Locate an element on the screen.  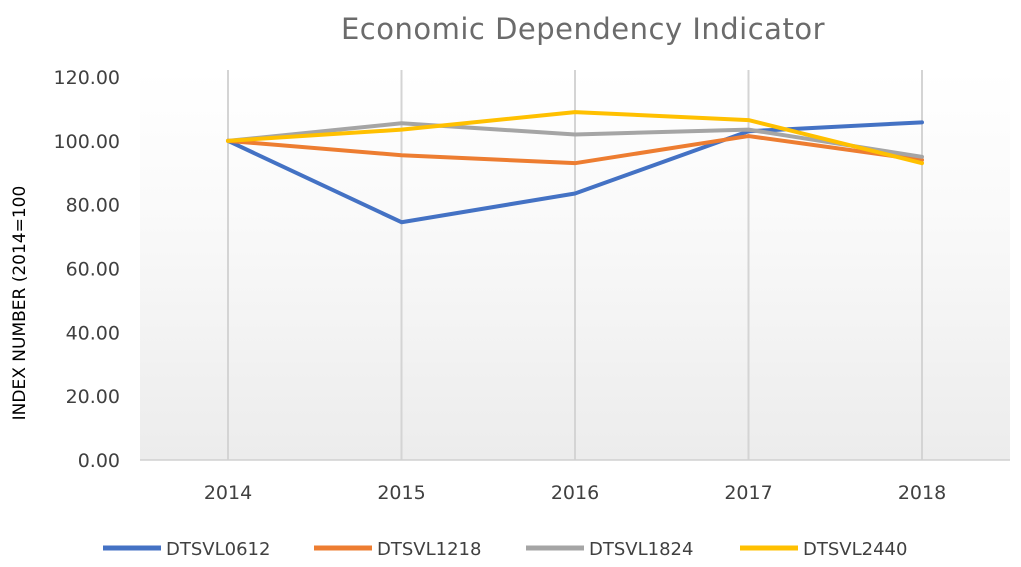
legend-item-dtsvl1218: DTSVL1218 is located at coordinates (397, 549).